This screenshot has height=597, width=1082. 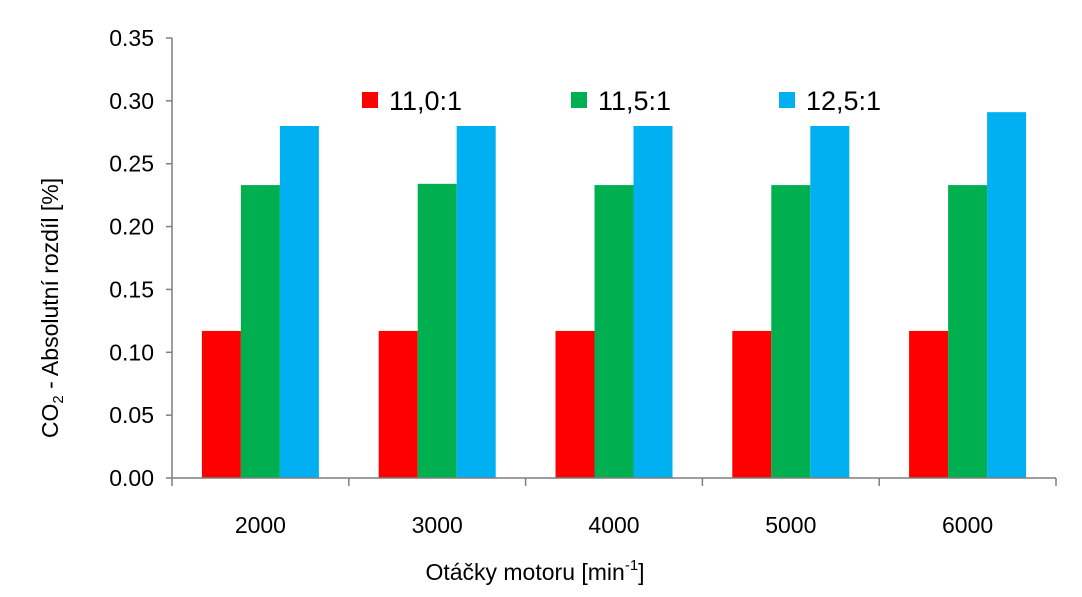 What do you see at coordinates (131, 352) in the screenshot?
I see `y-tick-label: 0.10` at bounding box center [131, 352].